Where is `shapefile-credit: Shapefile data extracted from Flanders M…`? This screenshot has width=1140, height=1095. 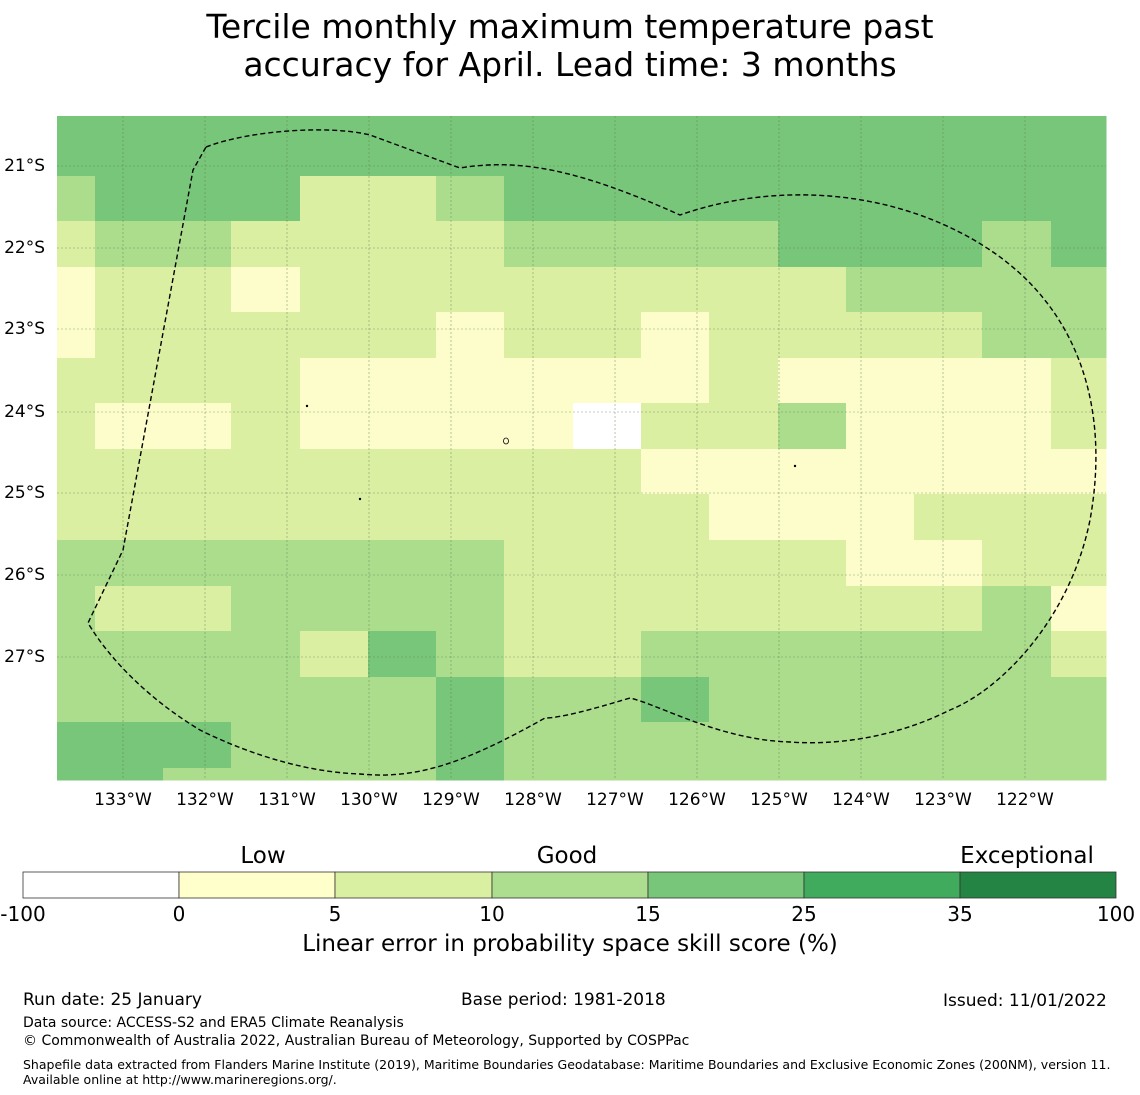 shapefile-credit: Shapefile data extracted from Flanders M… is located at coordinates (567, 1072).